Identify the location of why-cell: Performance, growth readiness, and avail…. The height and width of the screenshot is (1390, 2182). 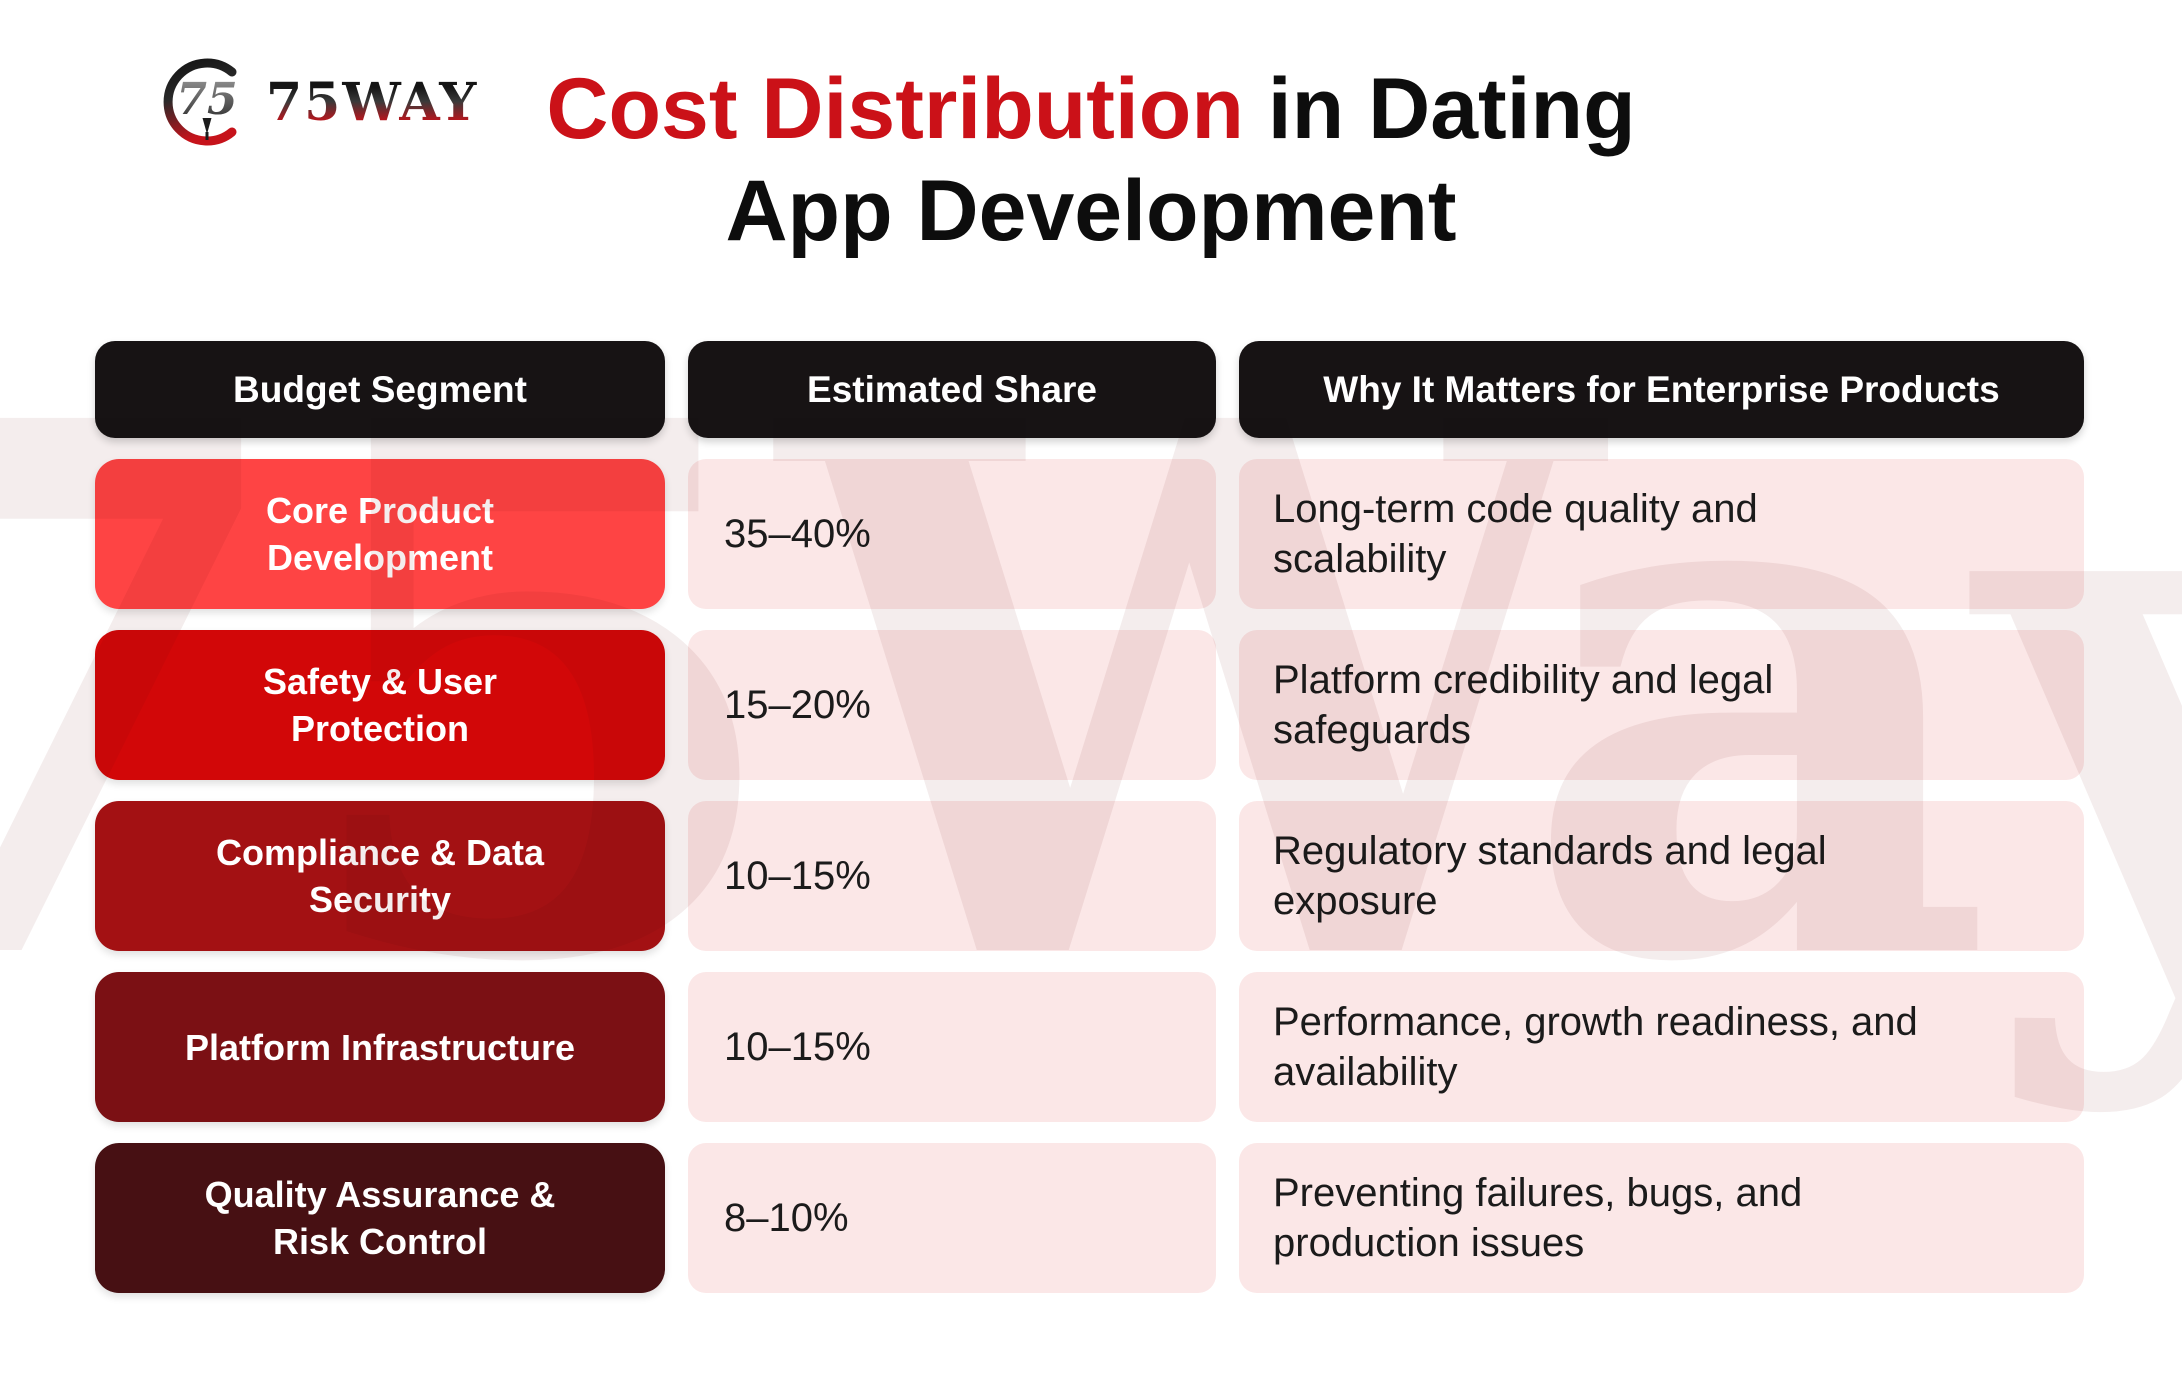
(1661, 1047).